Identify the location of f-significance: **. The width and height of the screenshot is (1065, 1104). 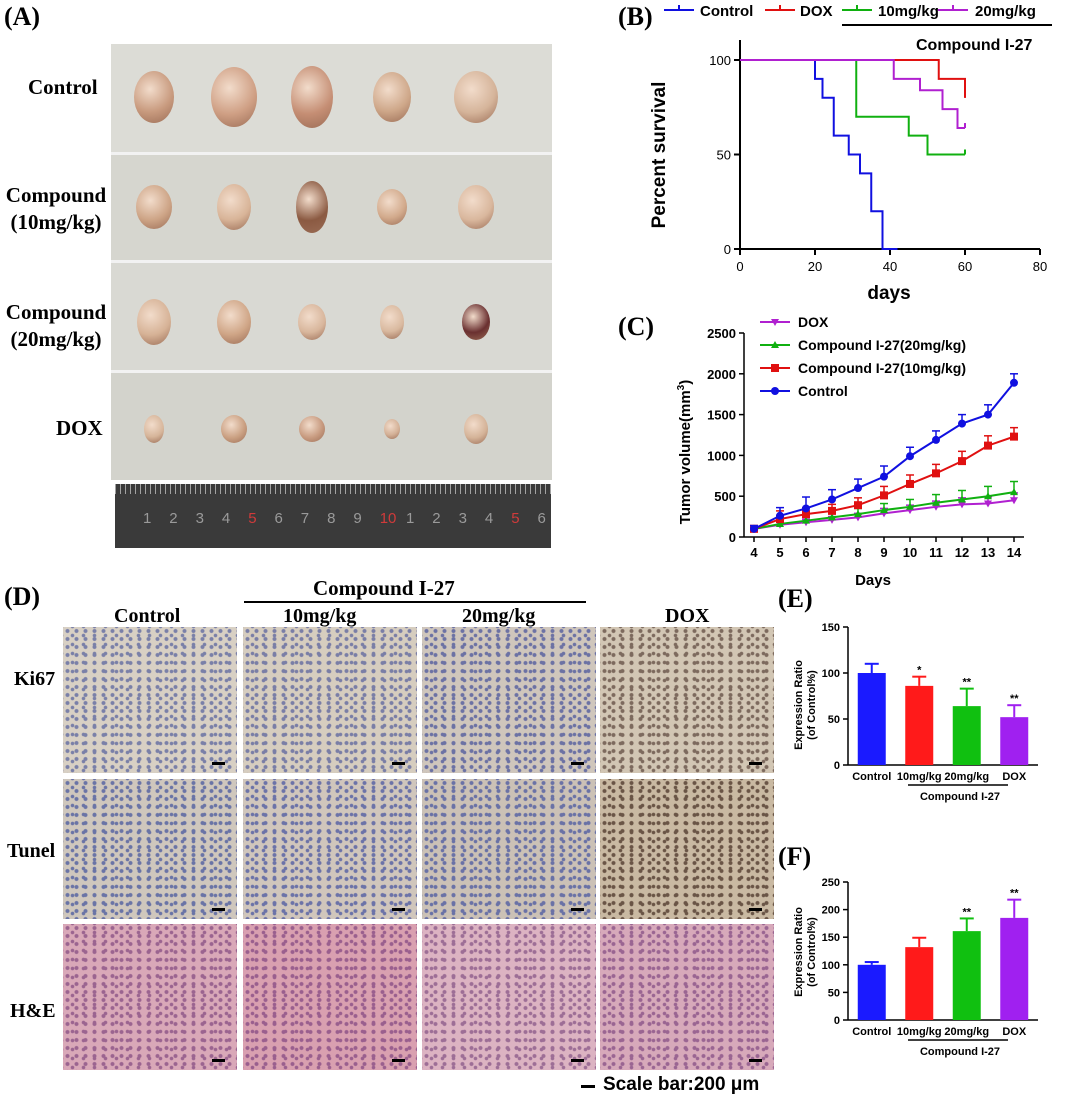
(966, 912).